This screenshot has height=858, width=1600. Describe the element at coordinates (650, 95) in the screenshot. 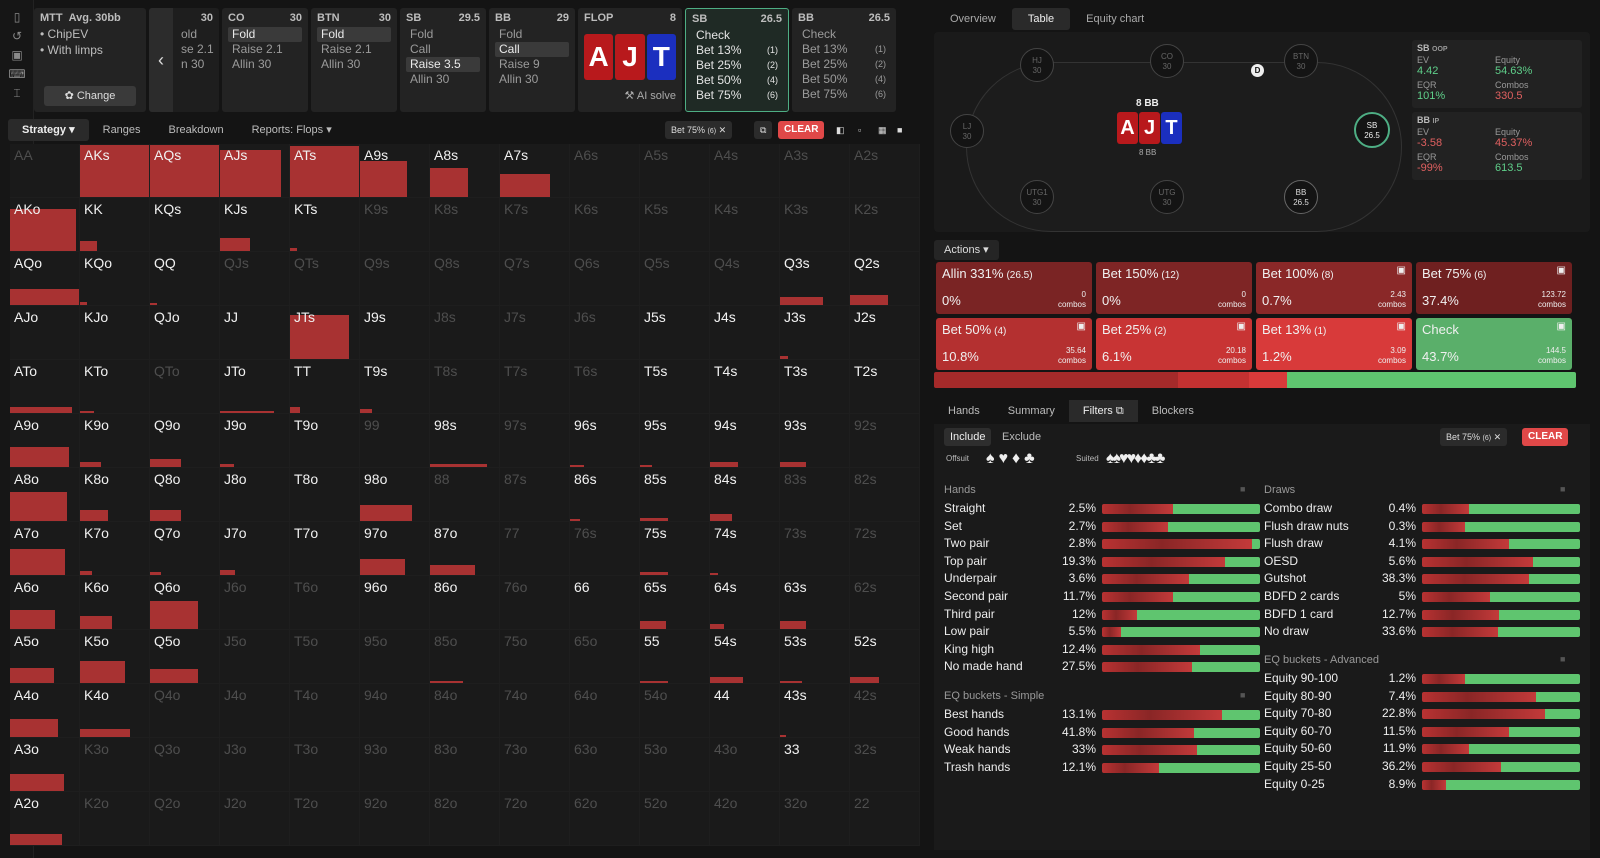

I see `ai-solve-button: ⚒ AI solve` at that location.